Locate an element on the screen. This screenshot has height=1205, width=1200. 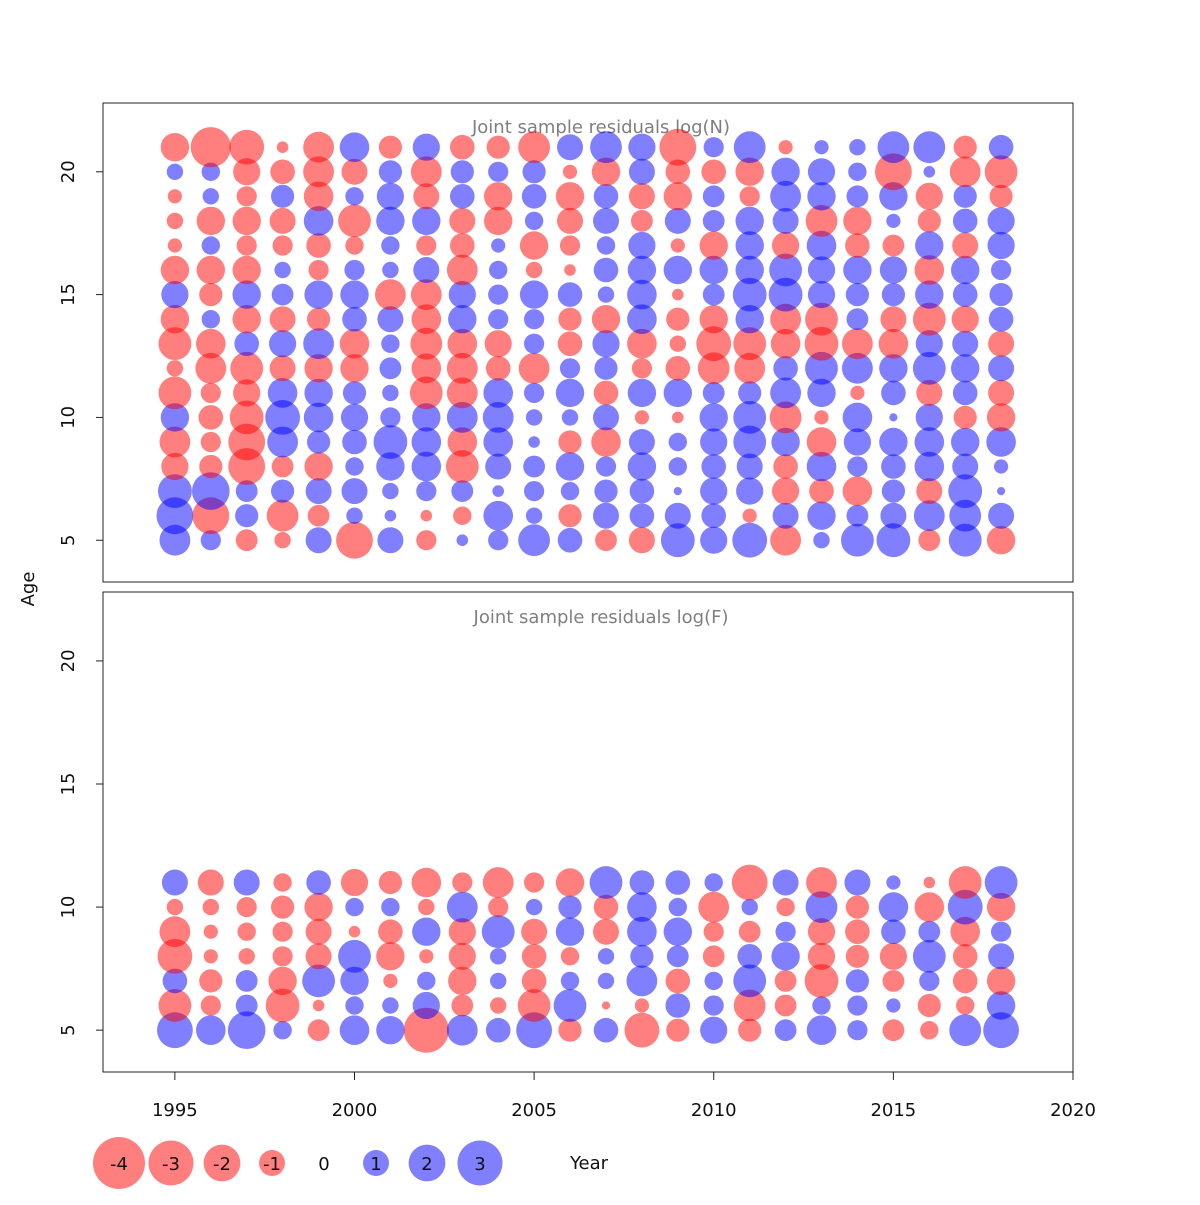
y-tick-label: 20 is located at coordinates (68, 171).